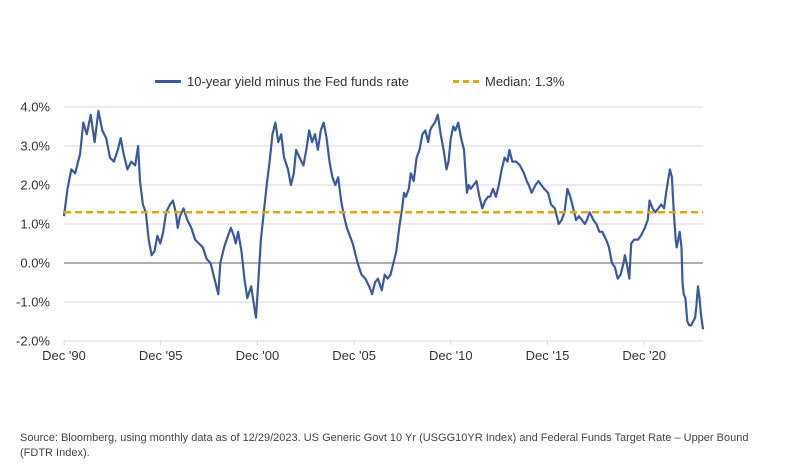 This screenshot has width=794, height=468. What do you see at coordinates (644, 355) in the screenshot?
I see `x-tick-label: Dec '20` at bounding box center [644, 355].